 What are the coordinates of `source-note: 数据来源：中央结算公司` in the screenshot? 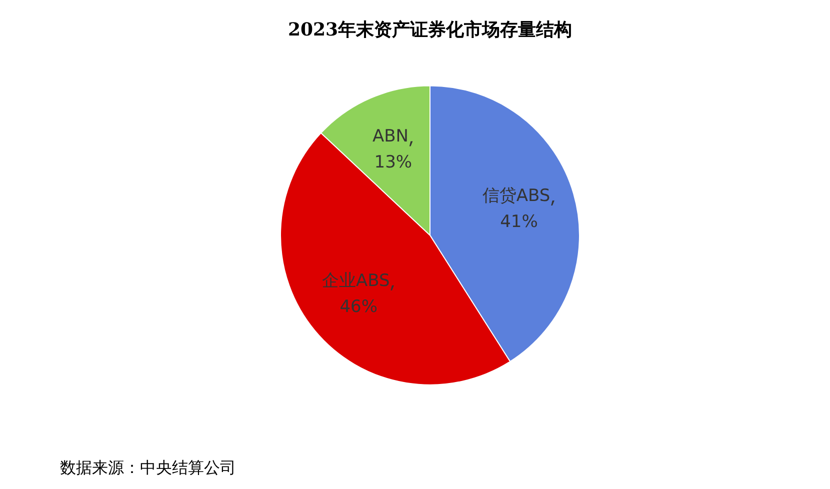 It's located at (148, 468).